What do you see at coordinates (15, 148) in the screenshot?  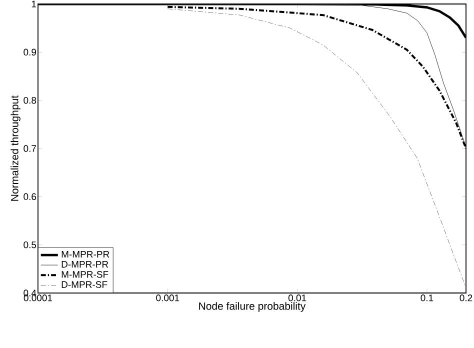 I see `y-axis-title: Normalized throughput` at bounding box center [15, 148].